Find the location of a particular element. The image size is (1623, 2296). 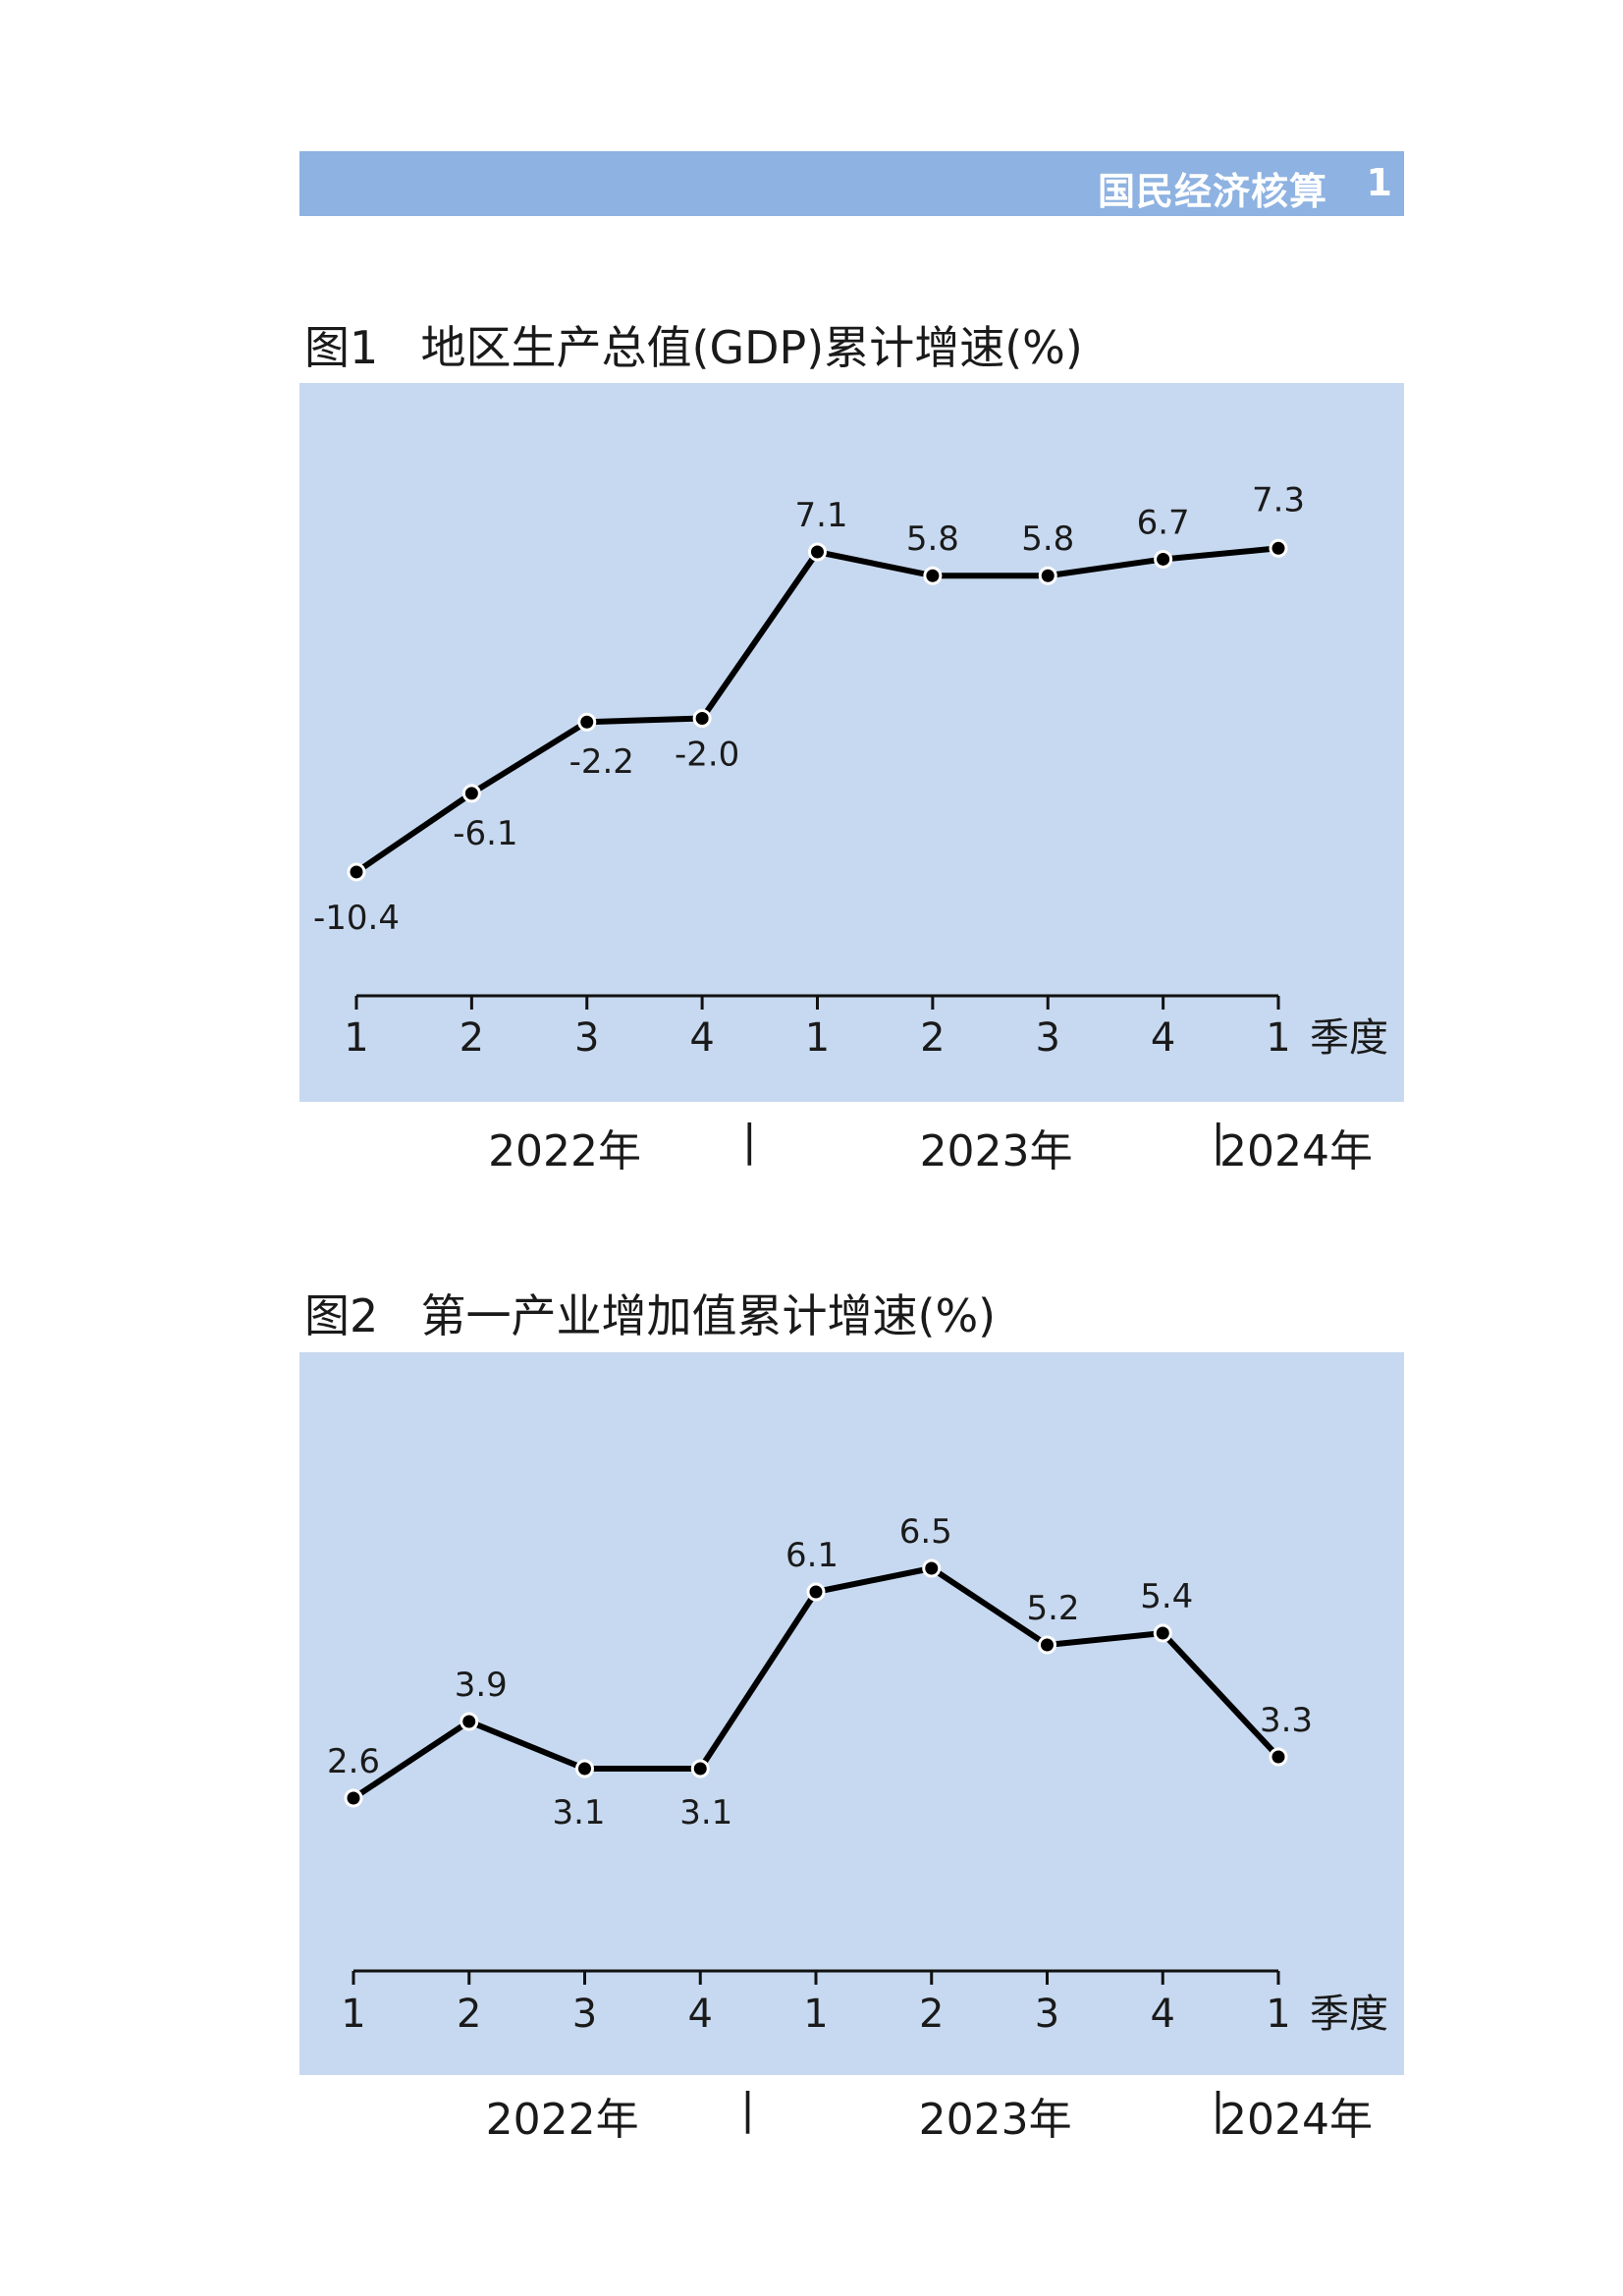

chart-2-data-label: 3.9 is located at coordinates (481, 1685).